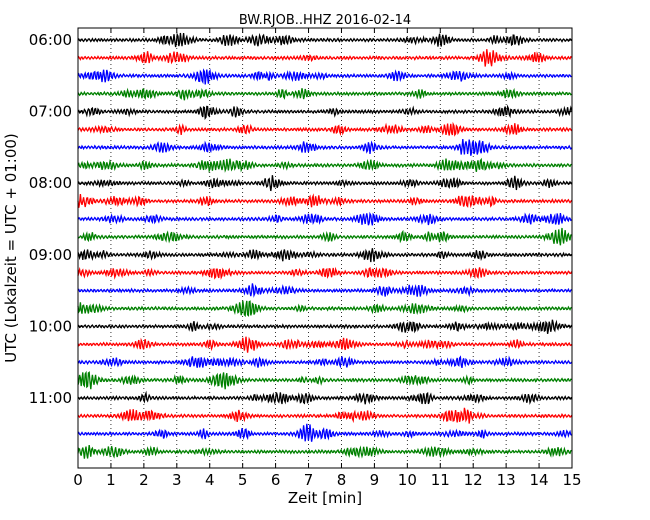  I want to click on y-tick-label: 06:00, so click(50, 40).